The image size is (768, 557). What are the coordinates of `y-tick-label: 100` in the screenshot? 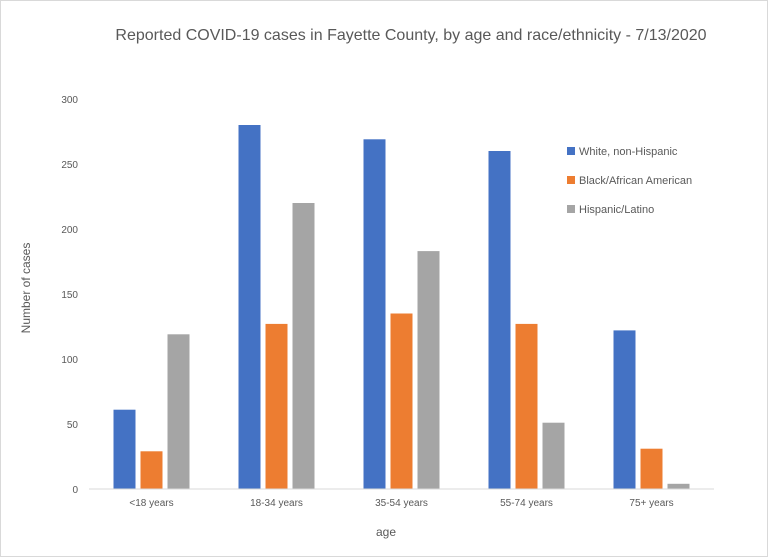 It's located at (69, 360).